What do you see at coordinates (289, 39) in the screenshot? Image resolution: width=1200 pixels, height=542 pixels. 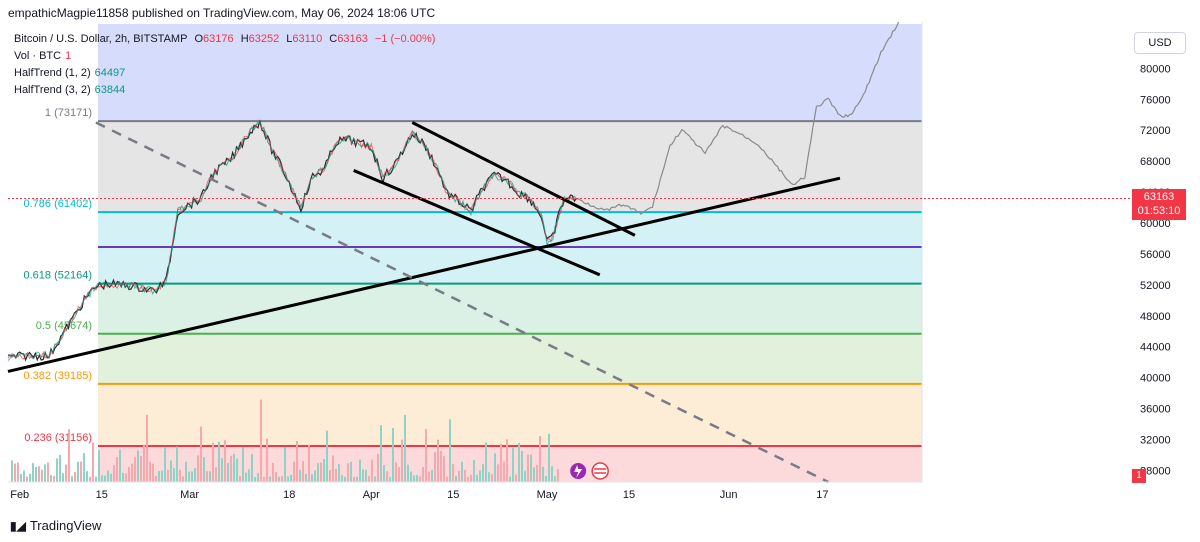 I see `low-label: L` at bounding box center [289, 39].